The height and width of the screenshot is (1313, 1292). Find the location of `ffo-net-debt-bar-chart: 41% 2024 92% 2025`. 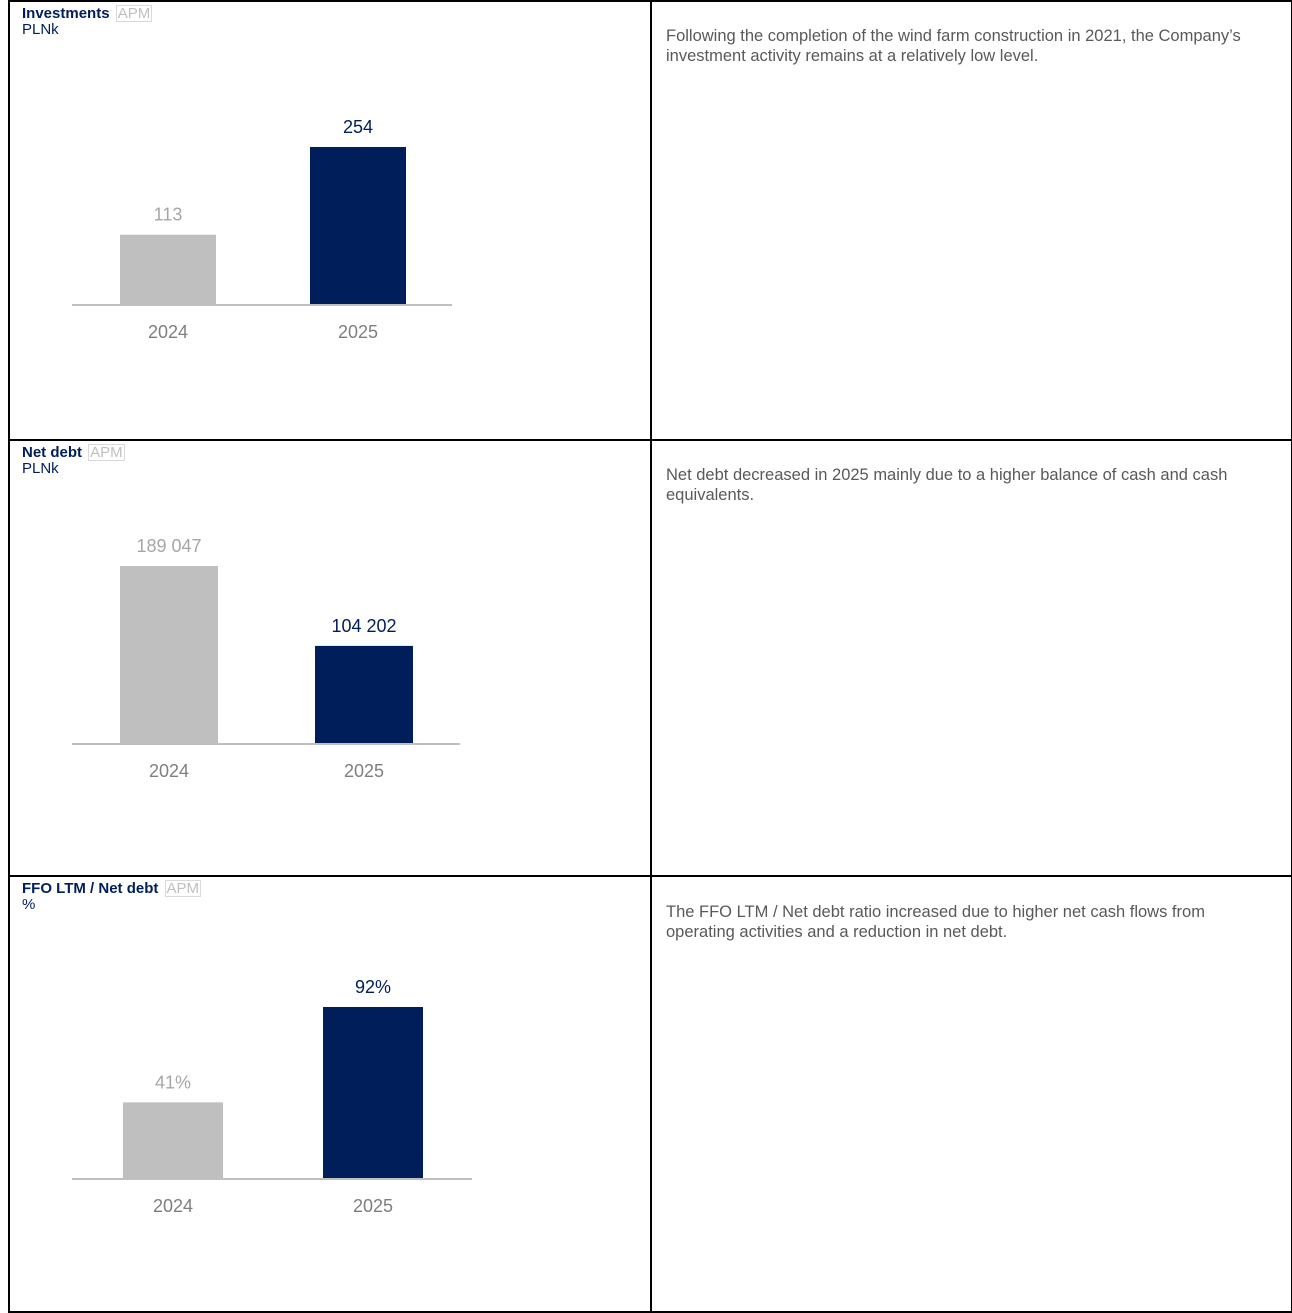

ffo-net-debt-bar-chart: 41% 2024 92% 2025 is located at coordinates (272, 1096).